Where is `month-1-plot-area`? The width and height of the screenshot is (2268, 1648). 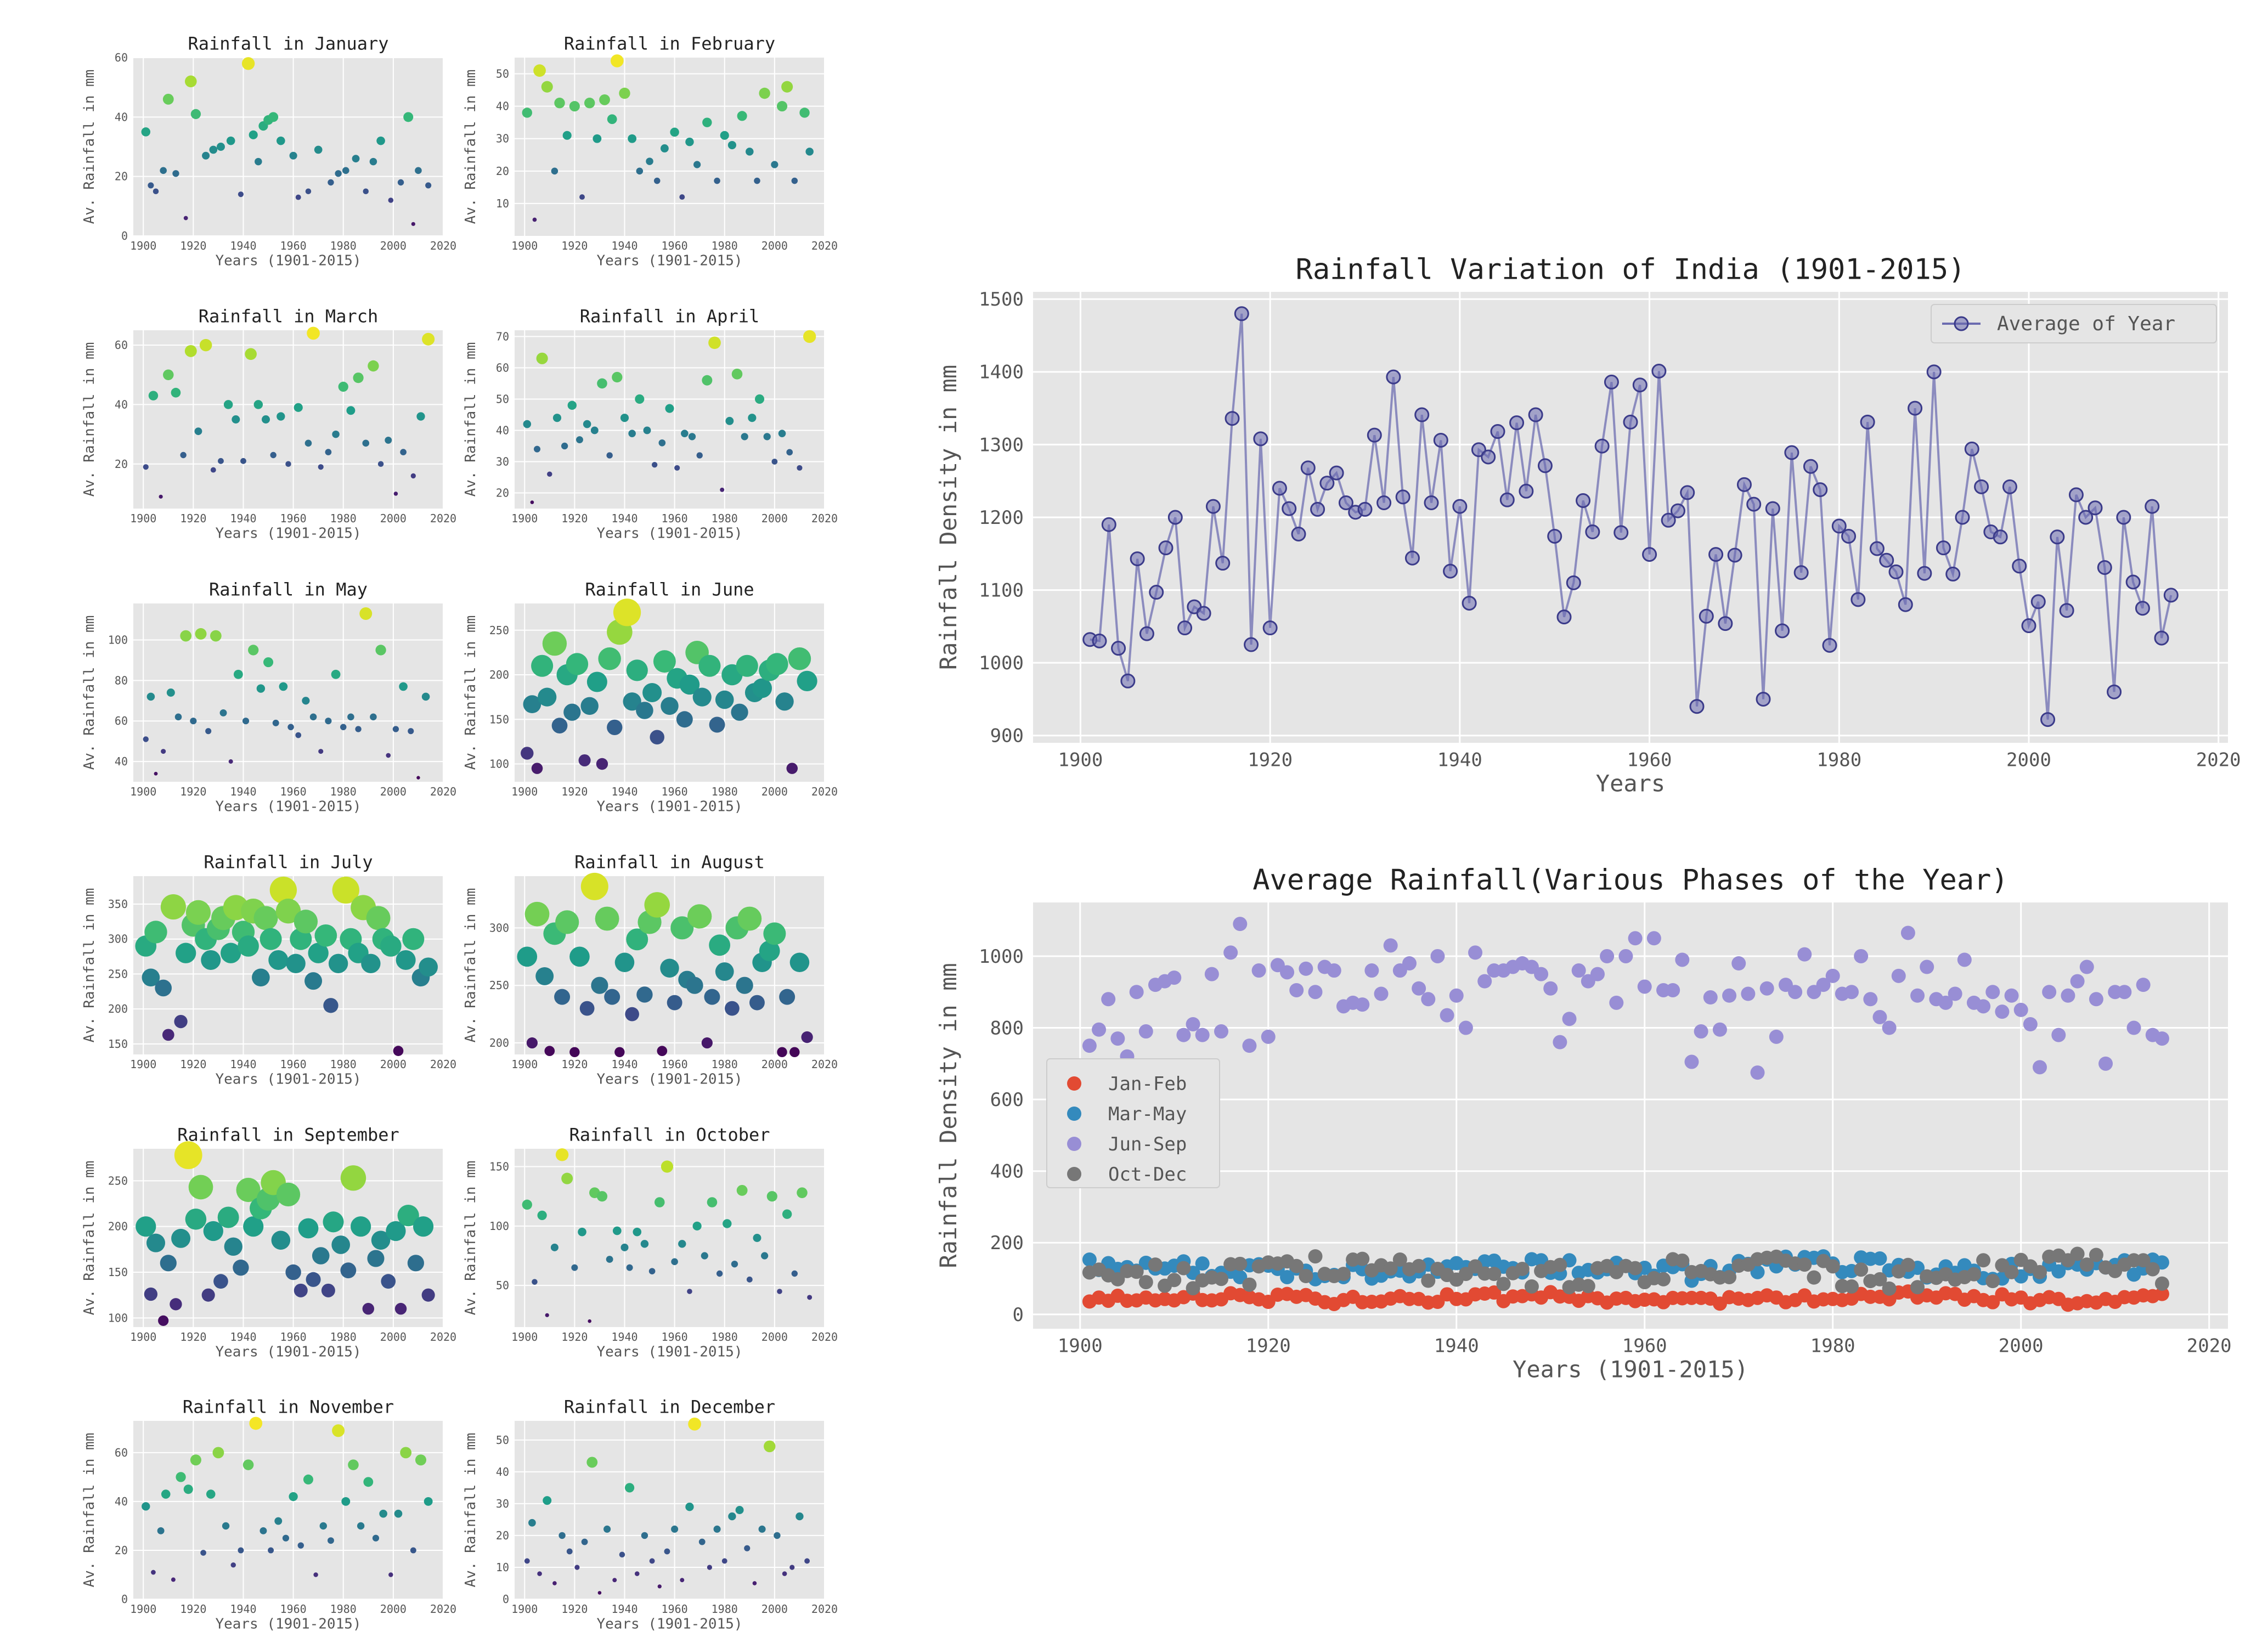 month-1-plot-area is located at coordinates (288, 147).